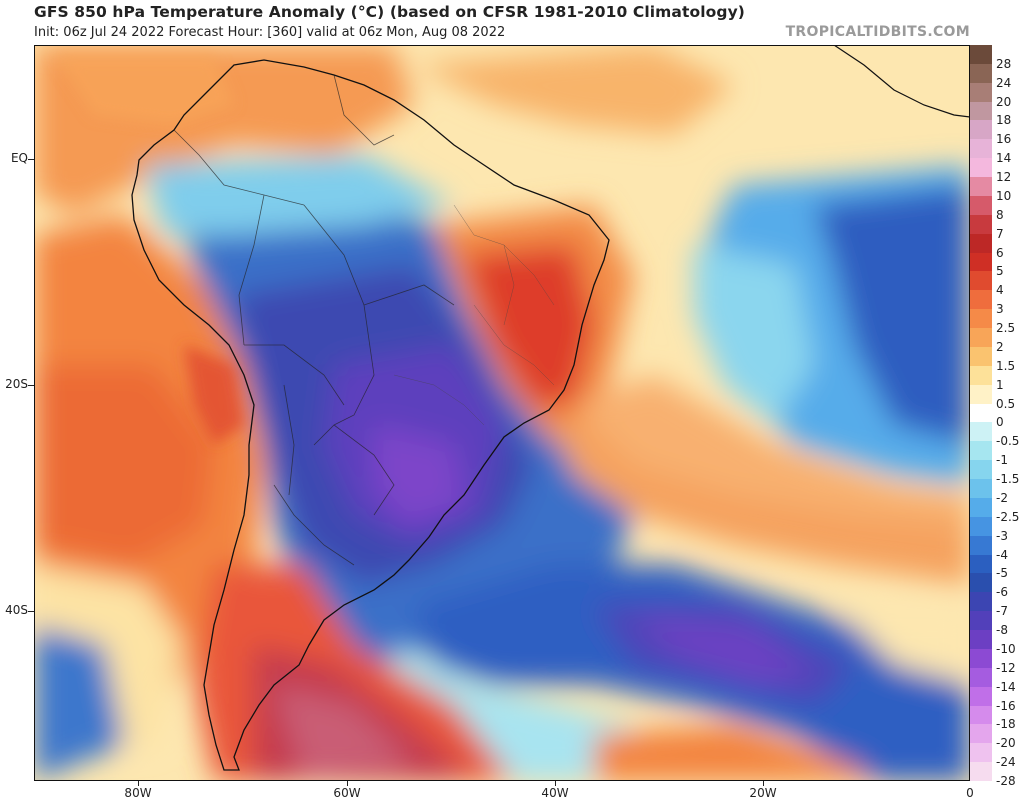  What do you see at coordinates (1006, 403) in the screenshot?
I see `colorbar-label: 0.5` at bounding box center [1006, 403].